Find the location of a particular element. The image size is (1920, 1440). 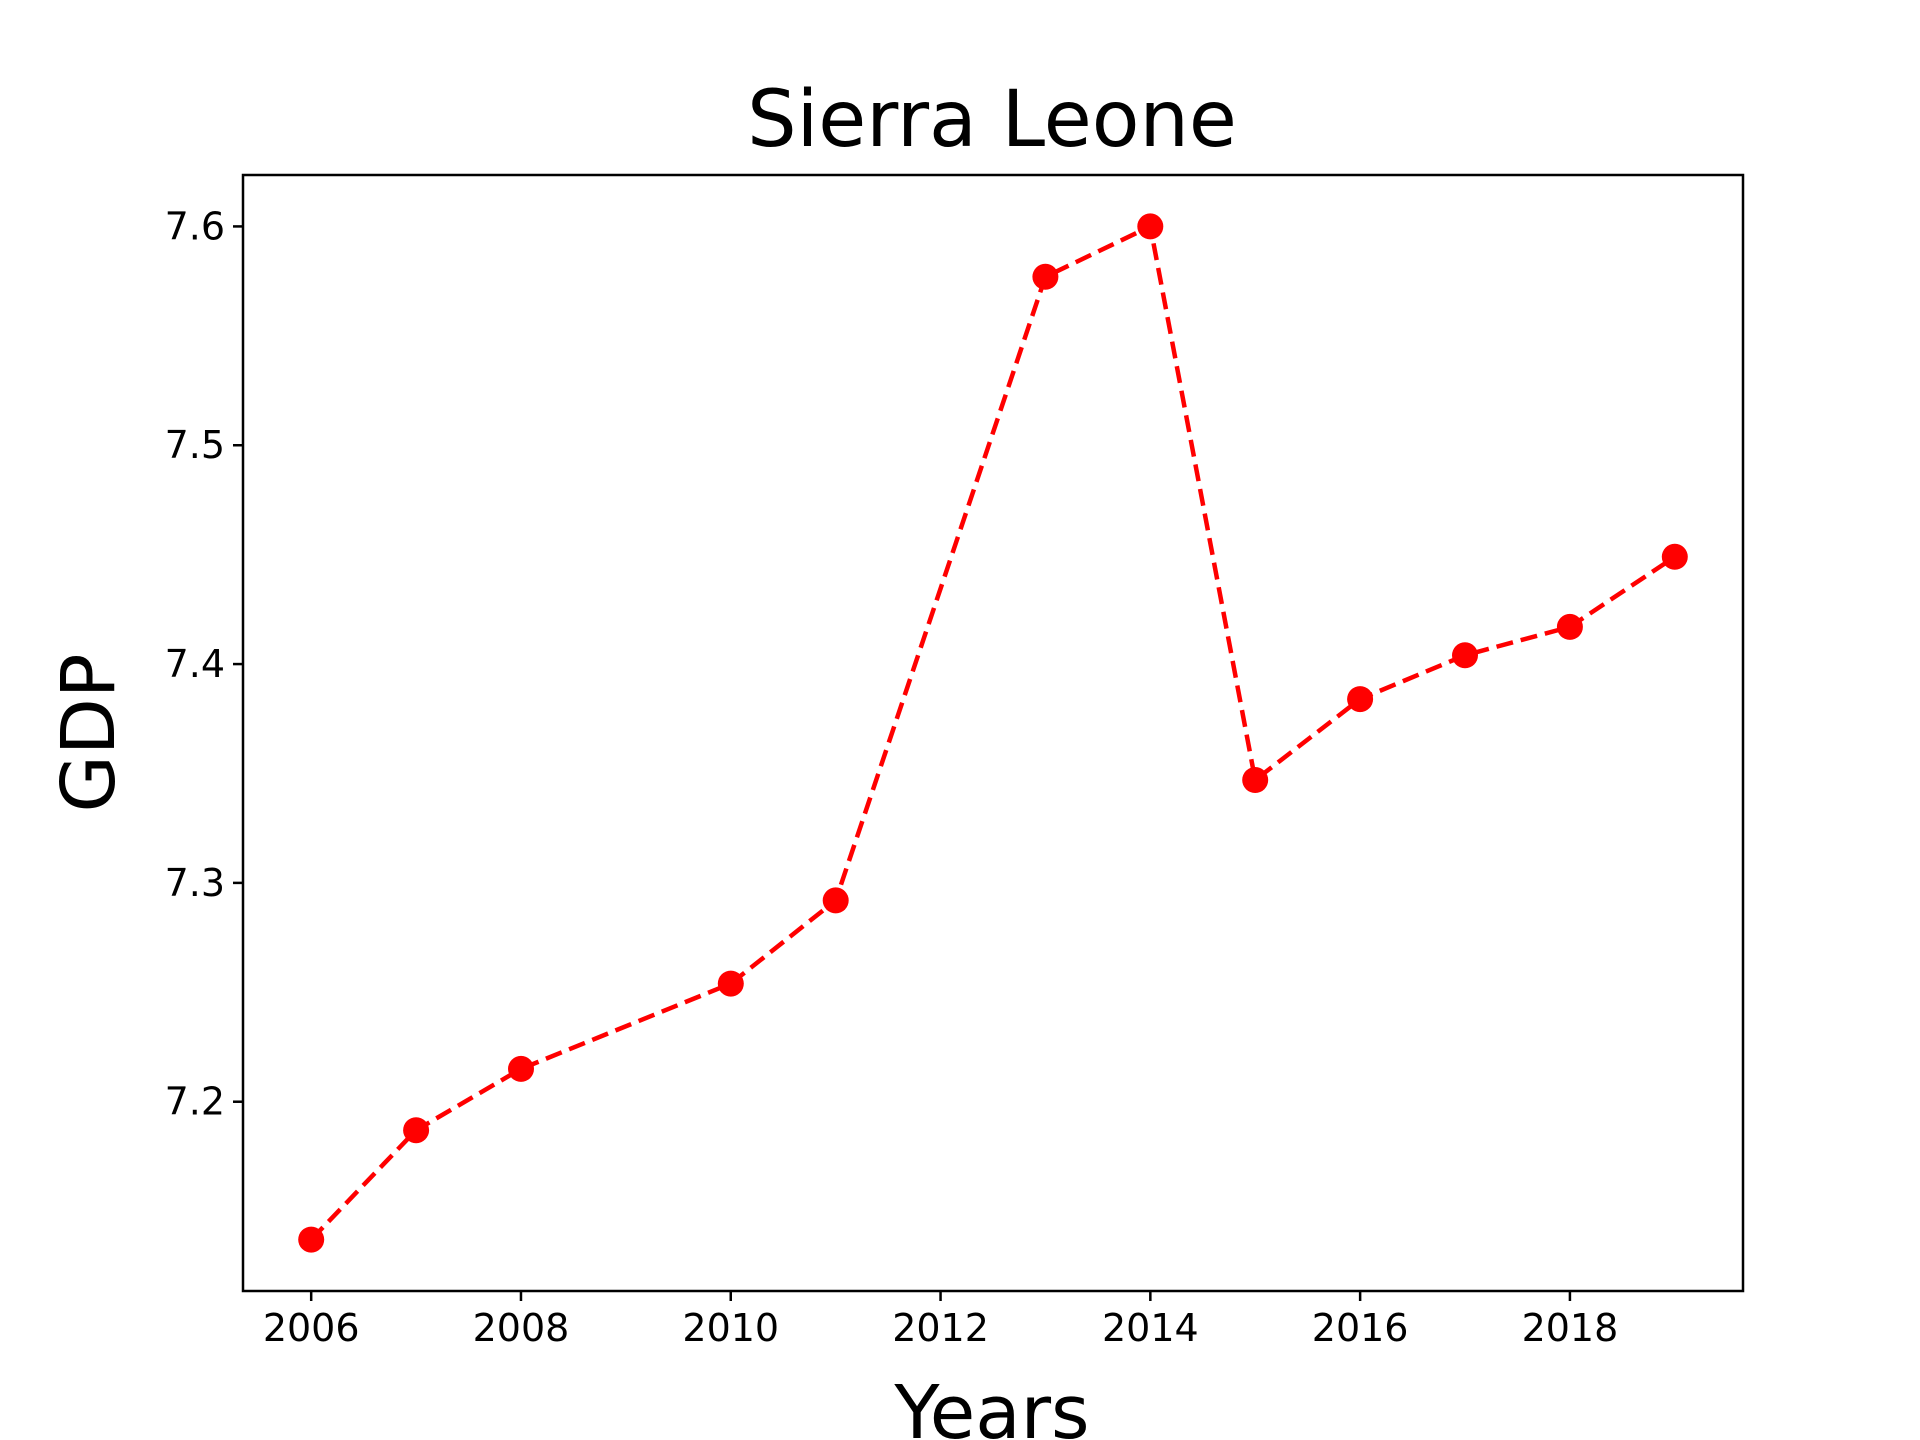

x-tick-label: 2016 is located at coordinates (1360, 1328).